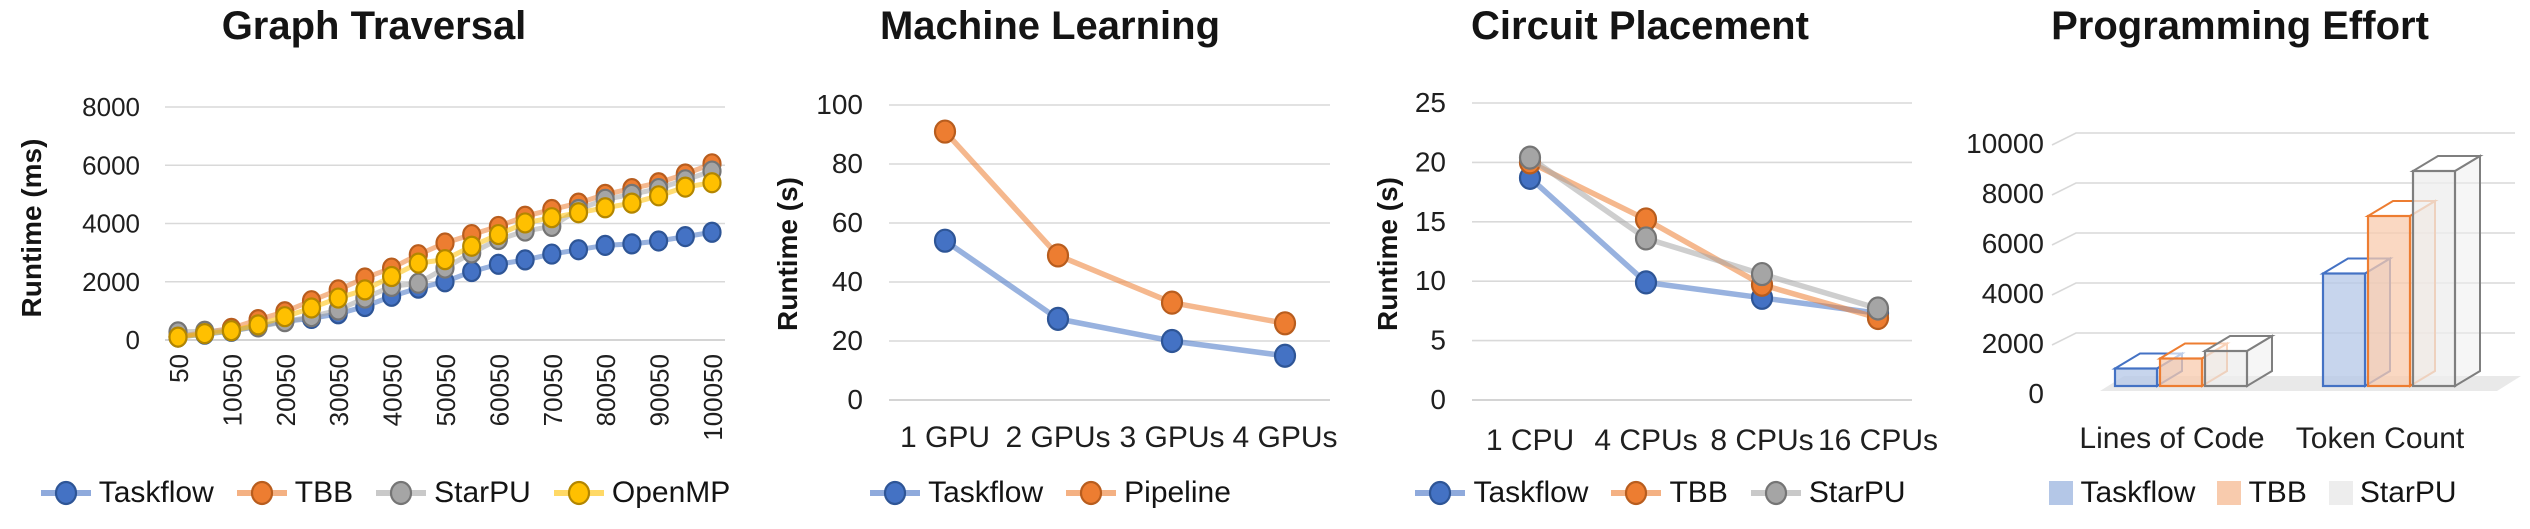  What do you see at coordinates (2380, 438) in the screenshot?
I see `category-label: Token Count` at bounding box center [2380, 438].